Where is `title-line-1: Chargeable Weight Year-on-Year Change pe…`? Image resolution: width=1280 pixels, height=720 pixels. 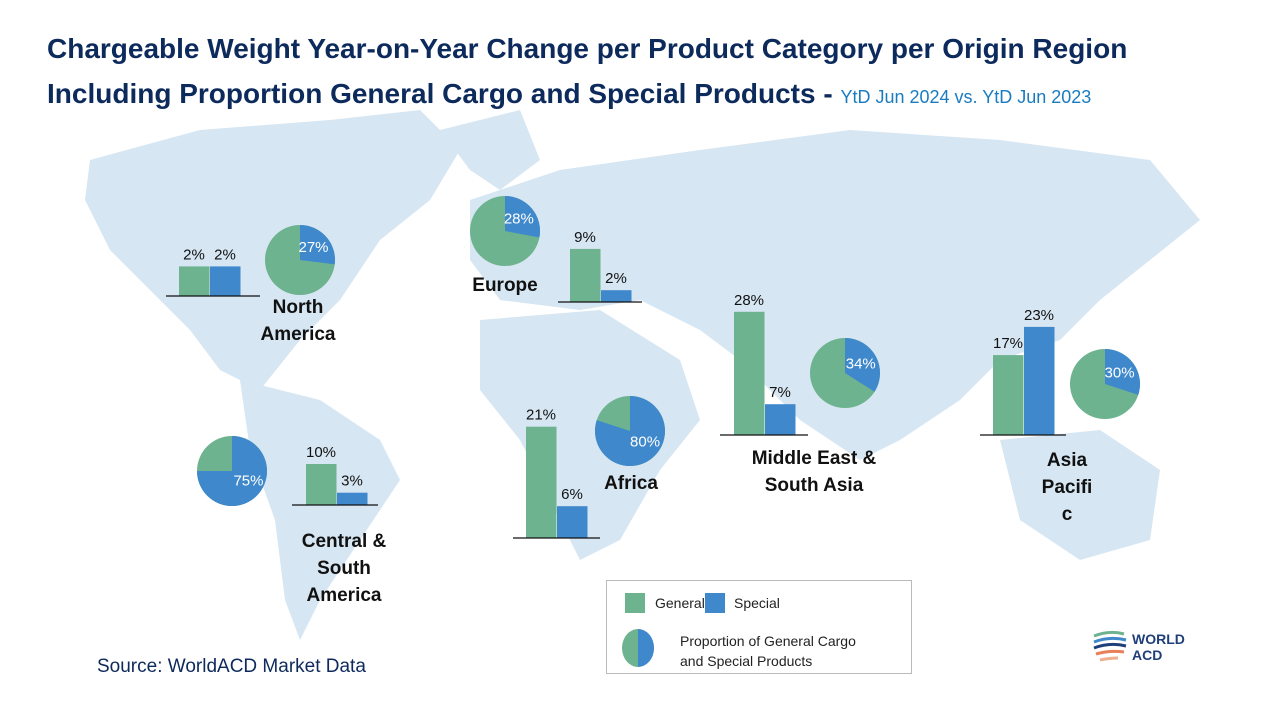 title-line-1: Chargeable Weight Year-on-Year Change pe… is located at coordinates (587, 48).